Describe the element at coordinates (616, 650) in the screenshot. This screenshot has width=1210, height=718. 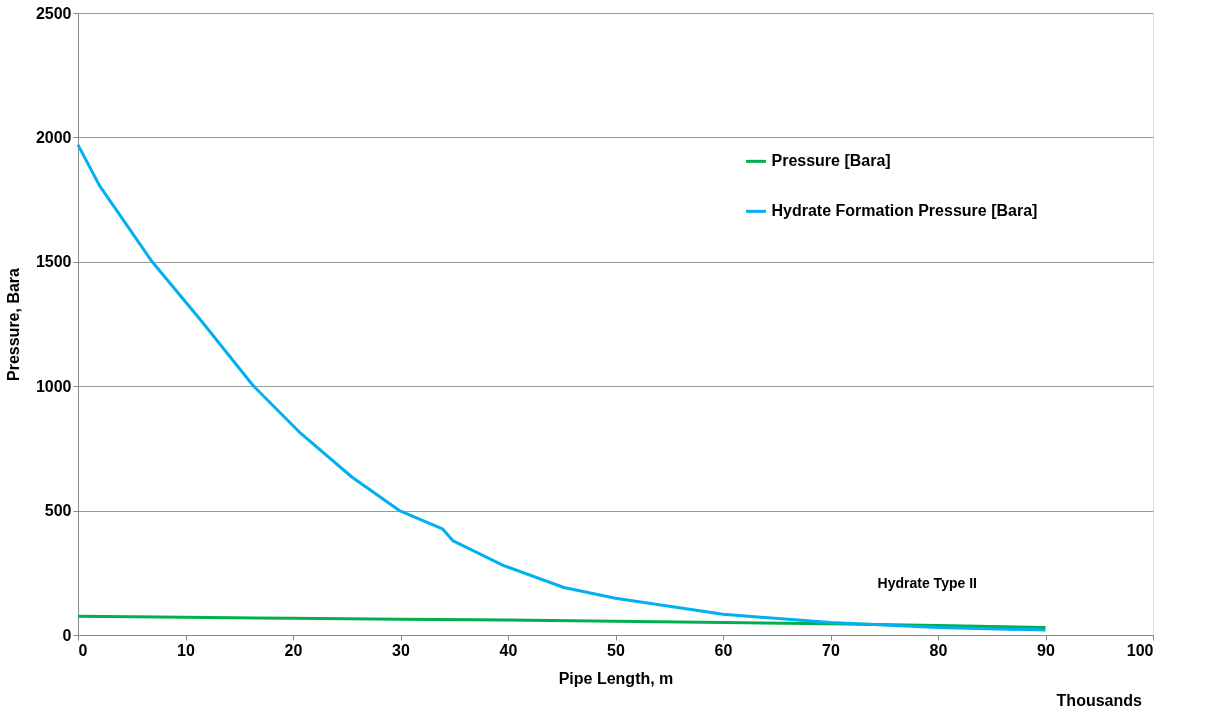
I see `x-tick-label: 50` at that location.